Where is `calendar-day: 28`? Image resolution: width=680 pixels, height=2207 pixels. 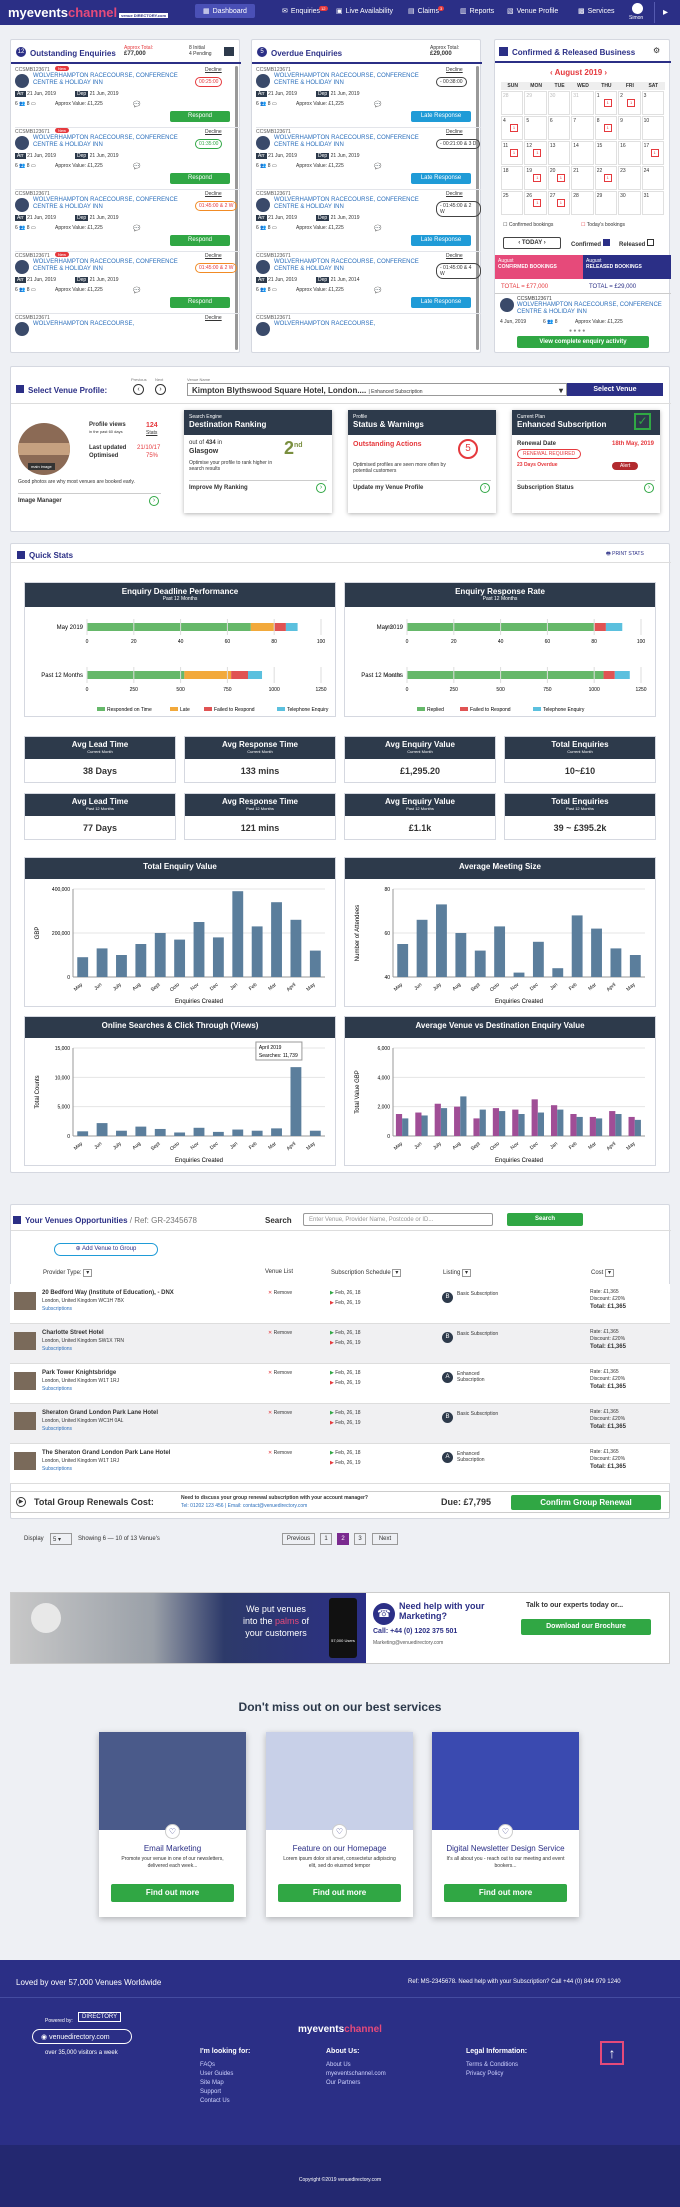
calendar-day: 28 is located at coordinates (512, 103).